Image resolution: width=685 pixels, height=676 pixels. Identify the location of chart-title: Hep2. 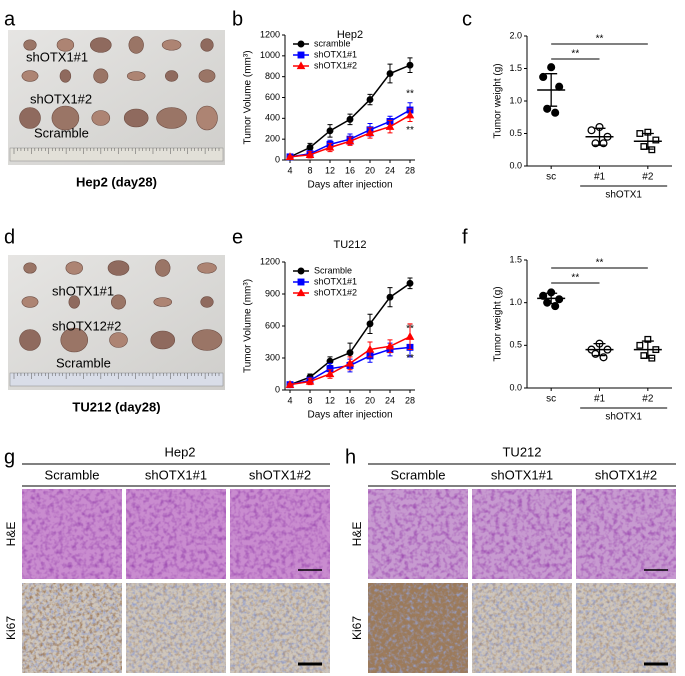
(350, 35).